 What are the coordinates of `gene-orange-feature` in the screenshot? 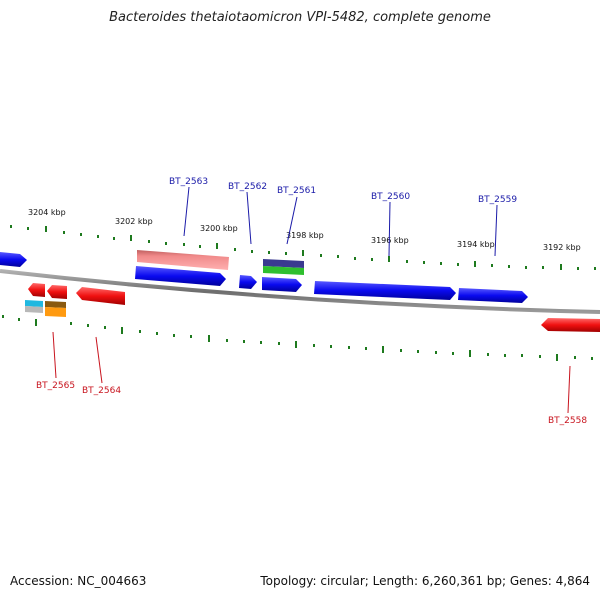 It's located at (55, 309).